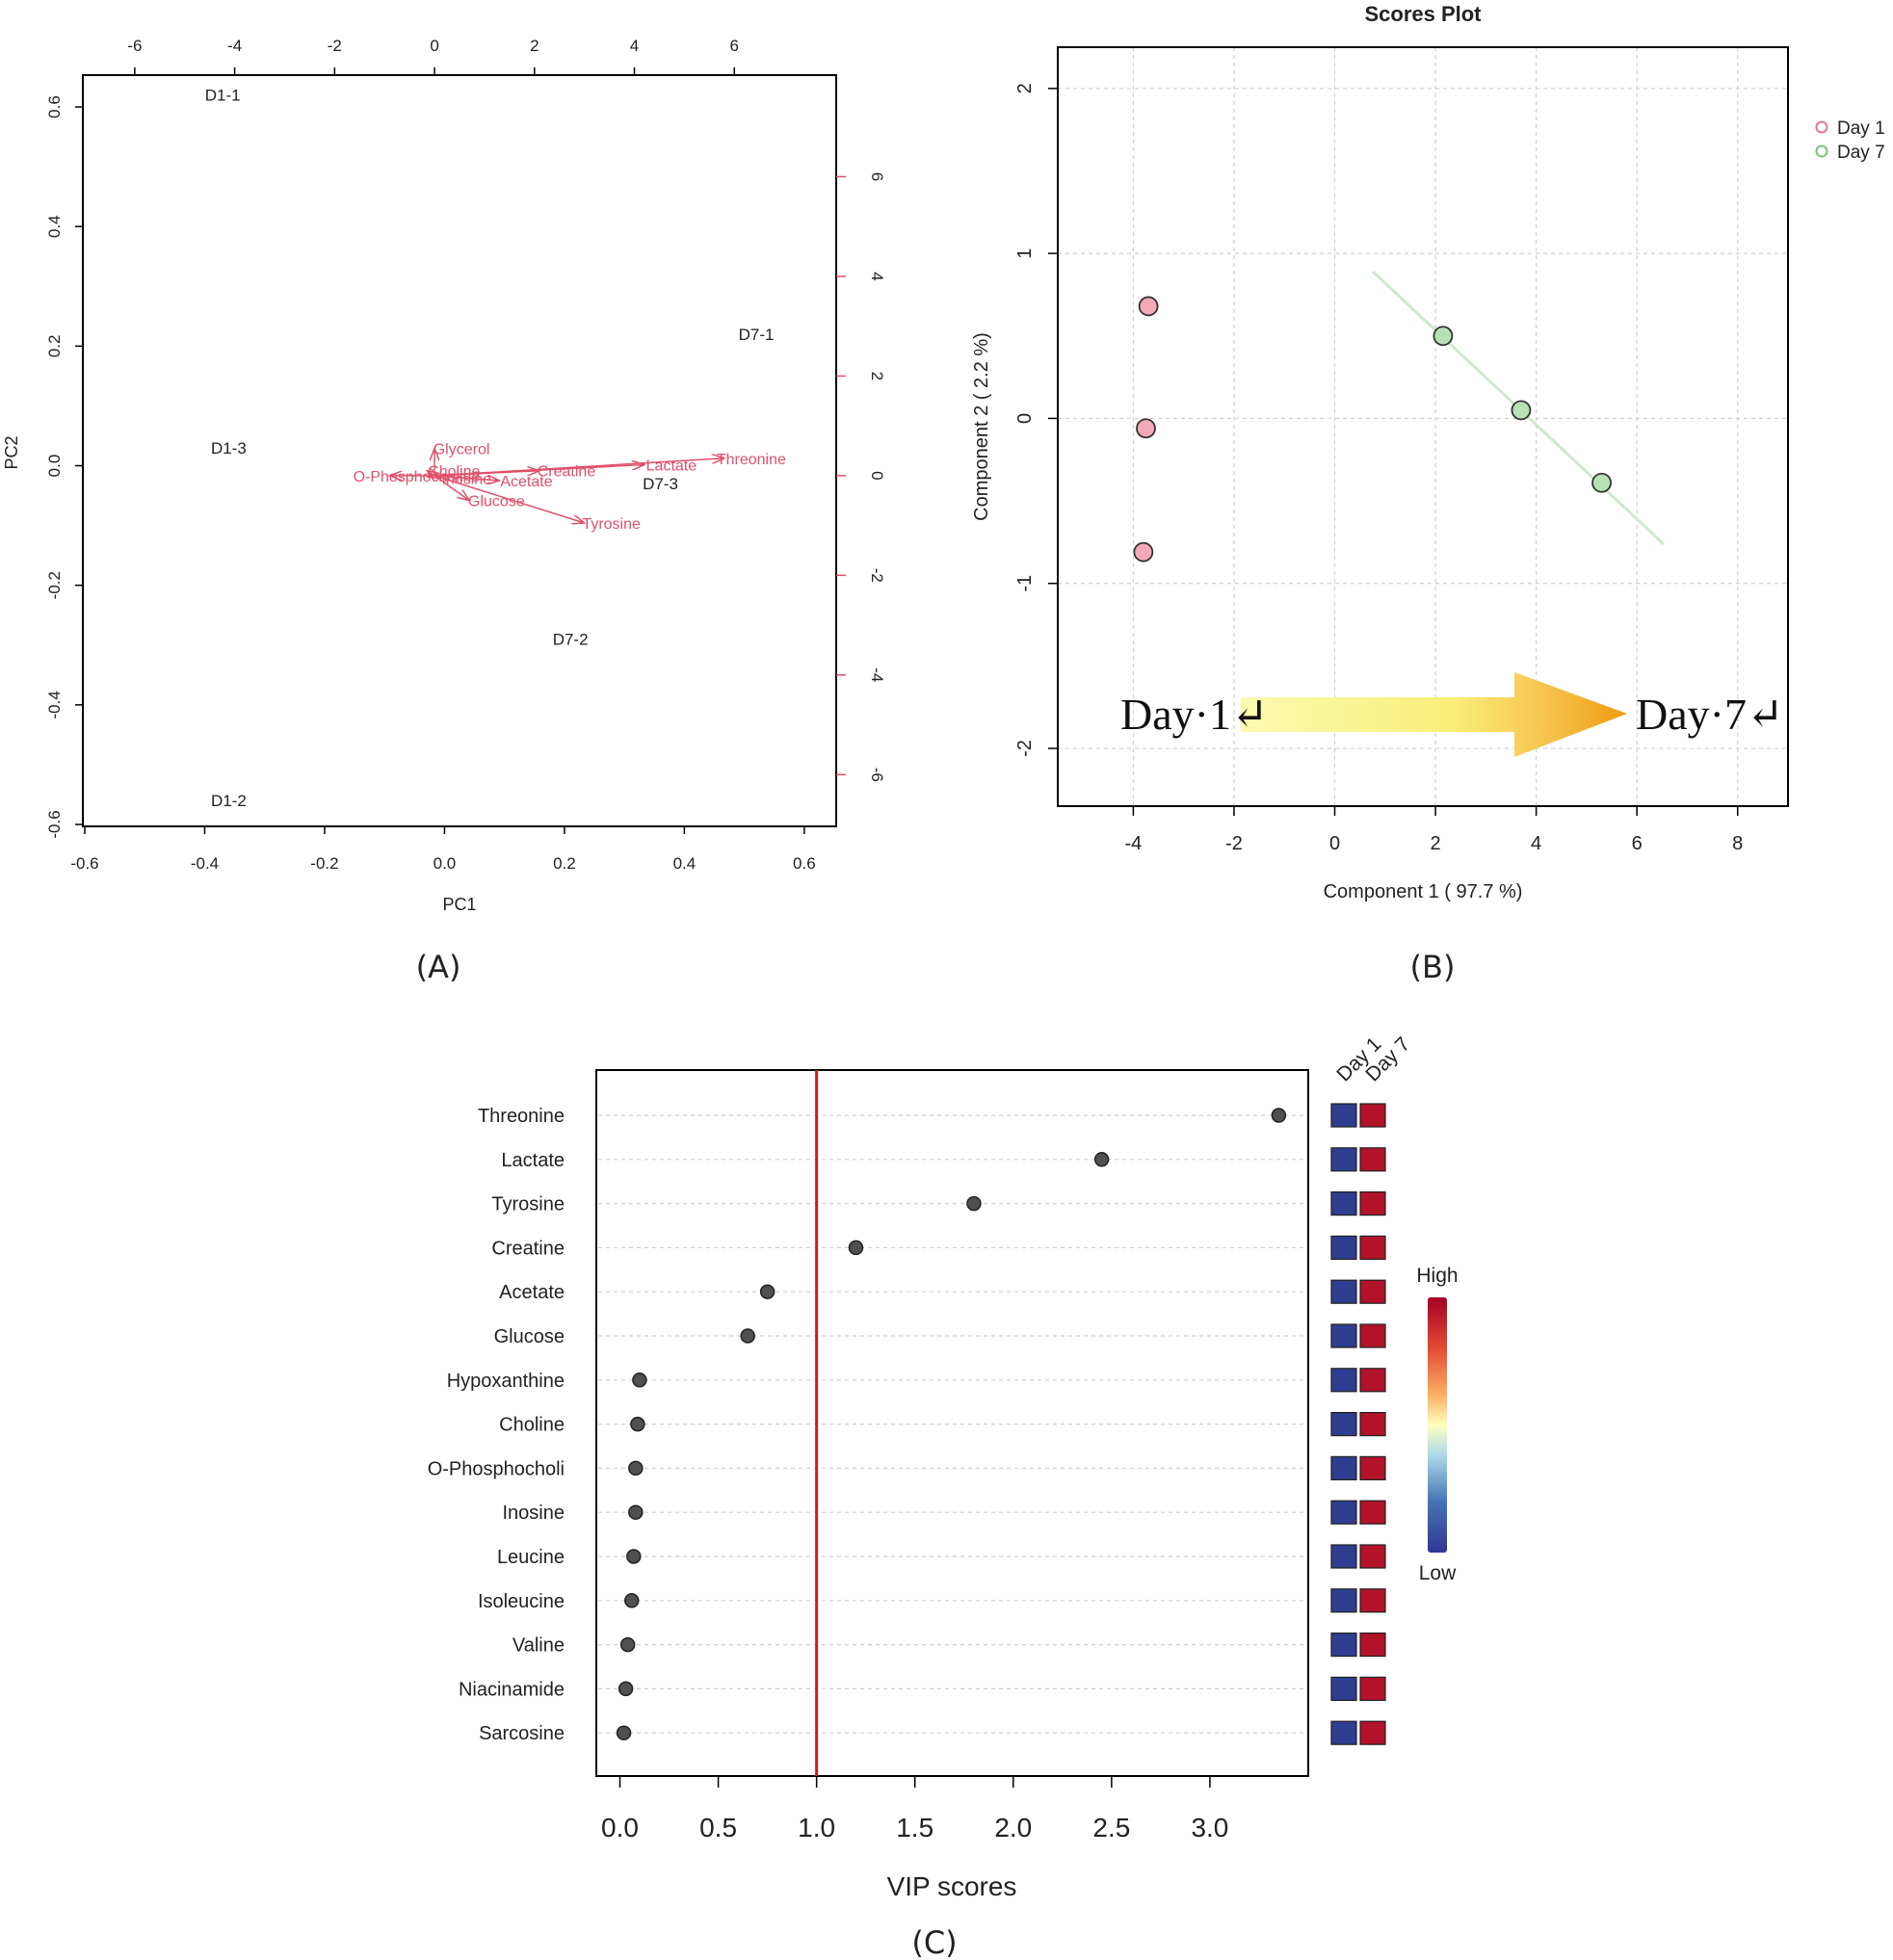 The width and height of the screenshot is (1893, 1960). What do you see at coordinates (497, 1468) in the screenshot?
I see `feature-label: O-Phosphocholi` at bounding box center [497, 1468].